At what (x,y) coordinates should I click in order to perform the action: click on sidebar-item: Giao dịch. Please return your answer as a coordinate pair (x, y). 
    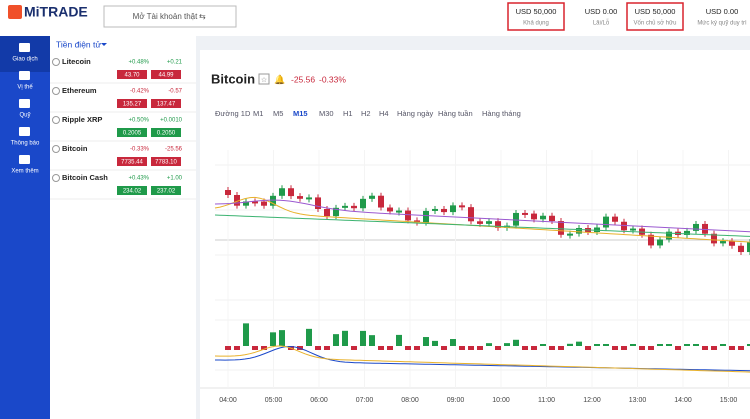
    Looking at the image, I should click on (24, 60).